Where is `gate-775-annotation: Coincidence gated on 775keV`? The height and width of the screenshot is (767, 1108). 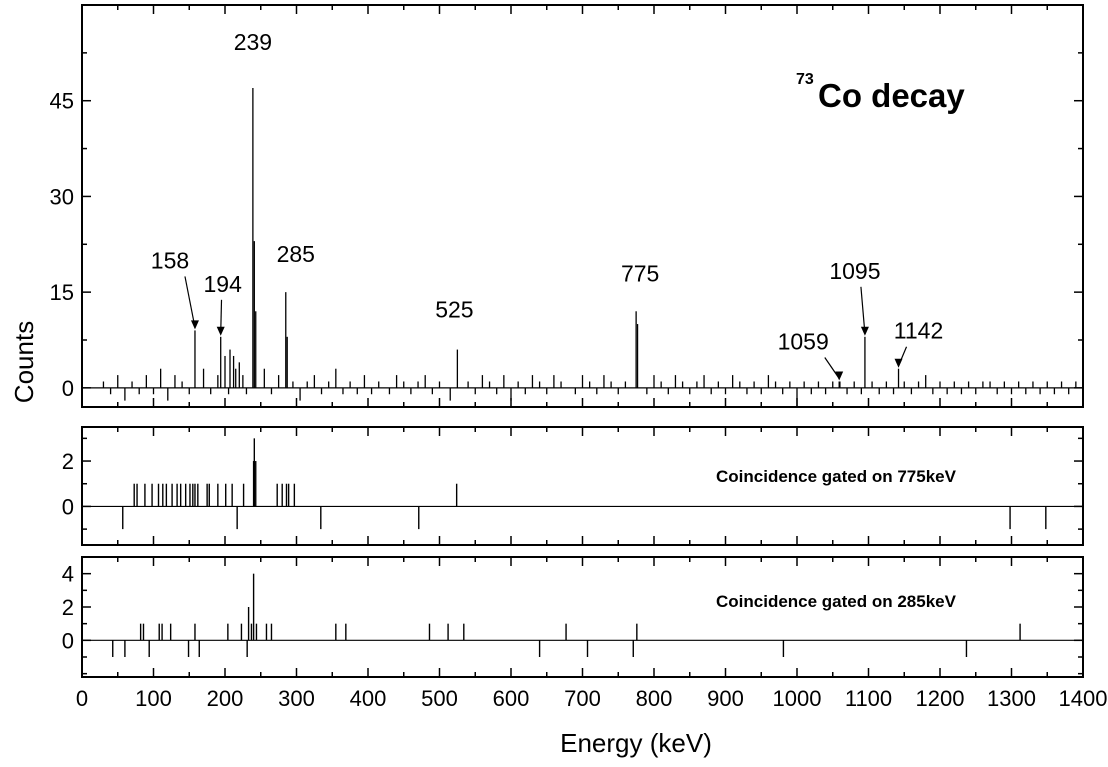
gate-775-annotation: Coincidence gated on 775keV is located at coordinates (836, 476).